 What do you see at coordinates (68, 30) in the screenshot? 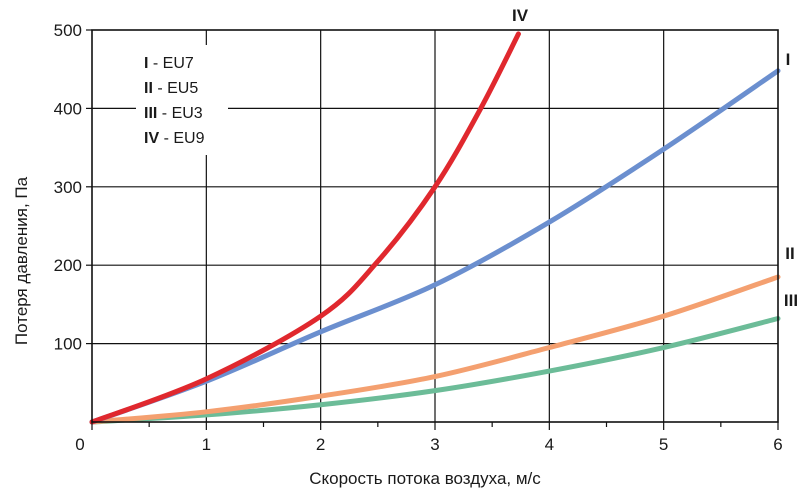
I see `y-tick-label: 500` at bounding box center [68, 30].